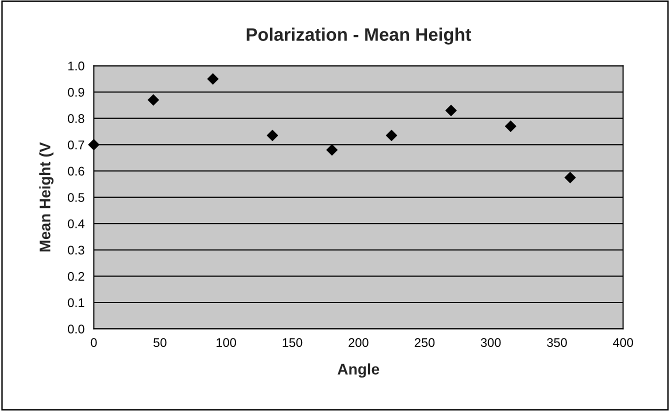 The width and height of the screenshot is (670, 411). What do you see at coordinates (160, 343) in the screenshot?
I see `x-tick-label: 50` at bounding box center [160, 343].